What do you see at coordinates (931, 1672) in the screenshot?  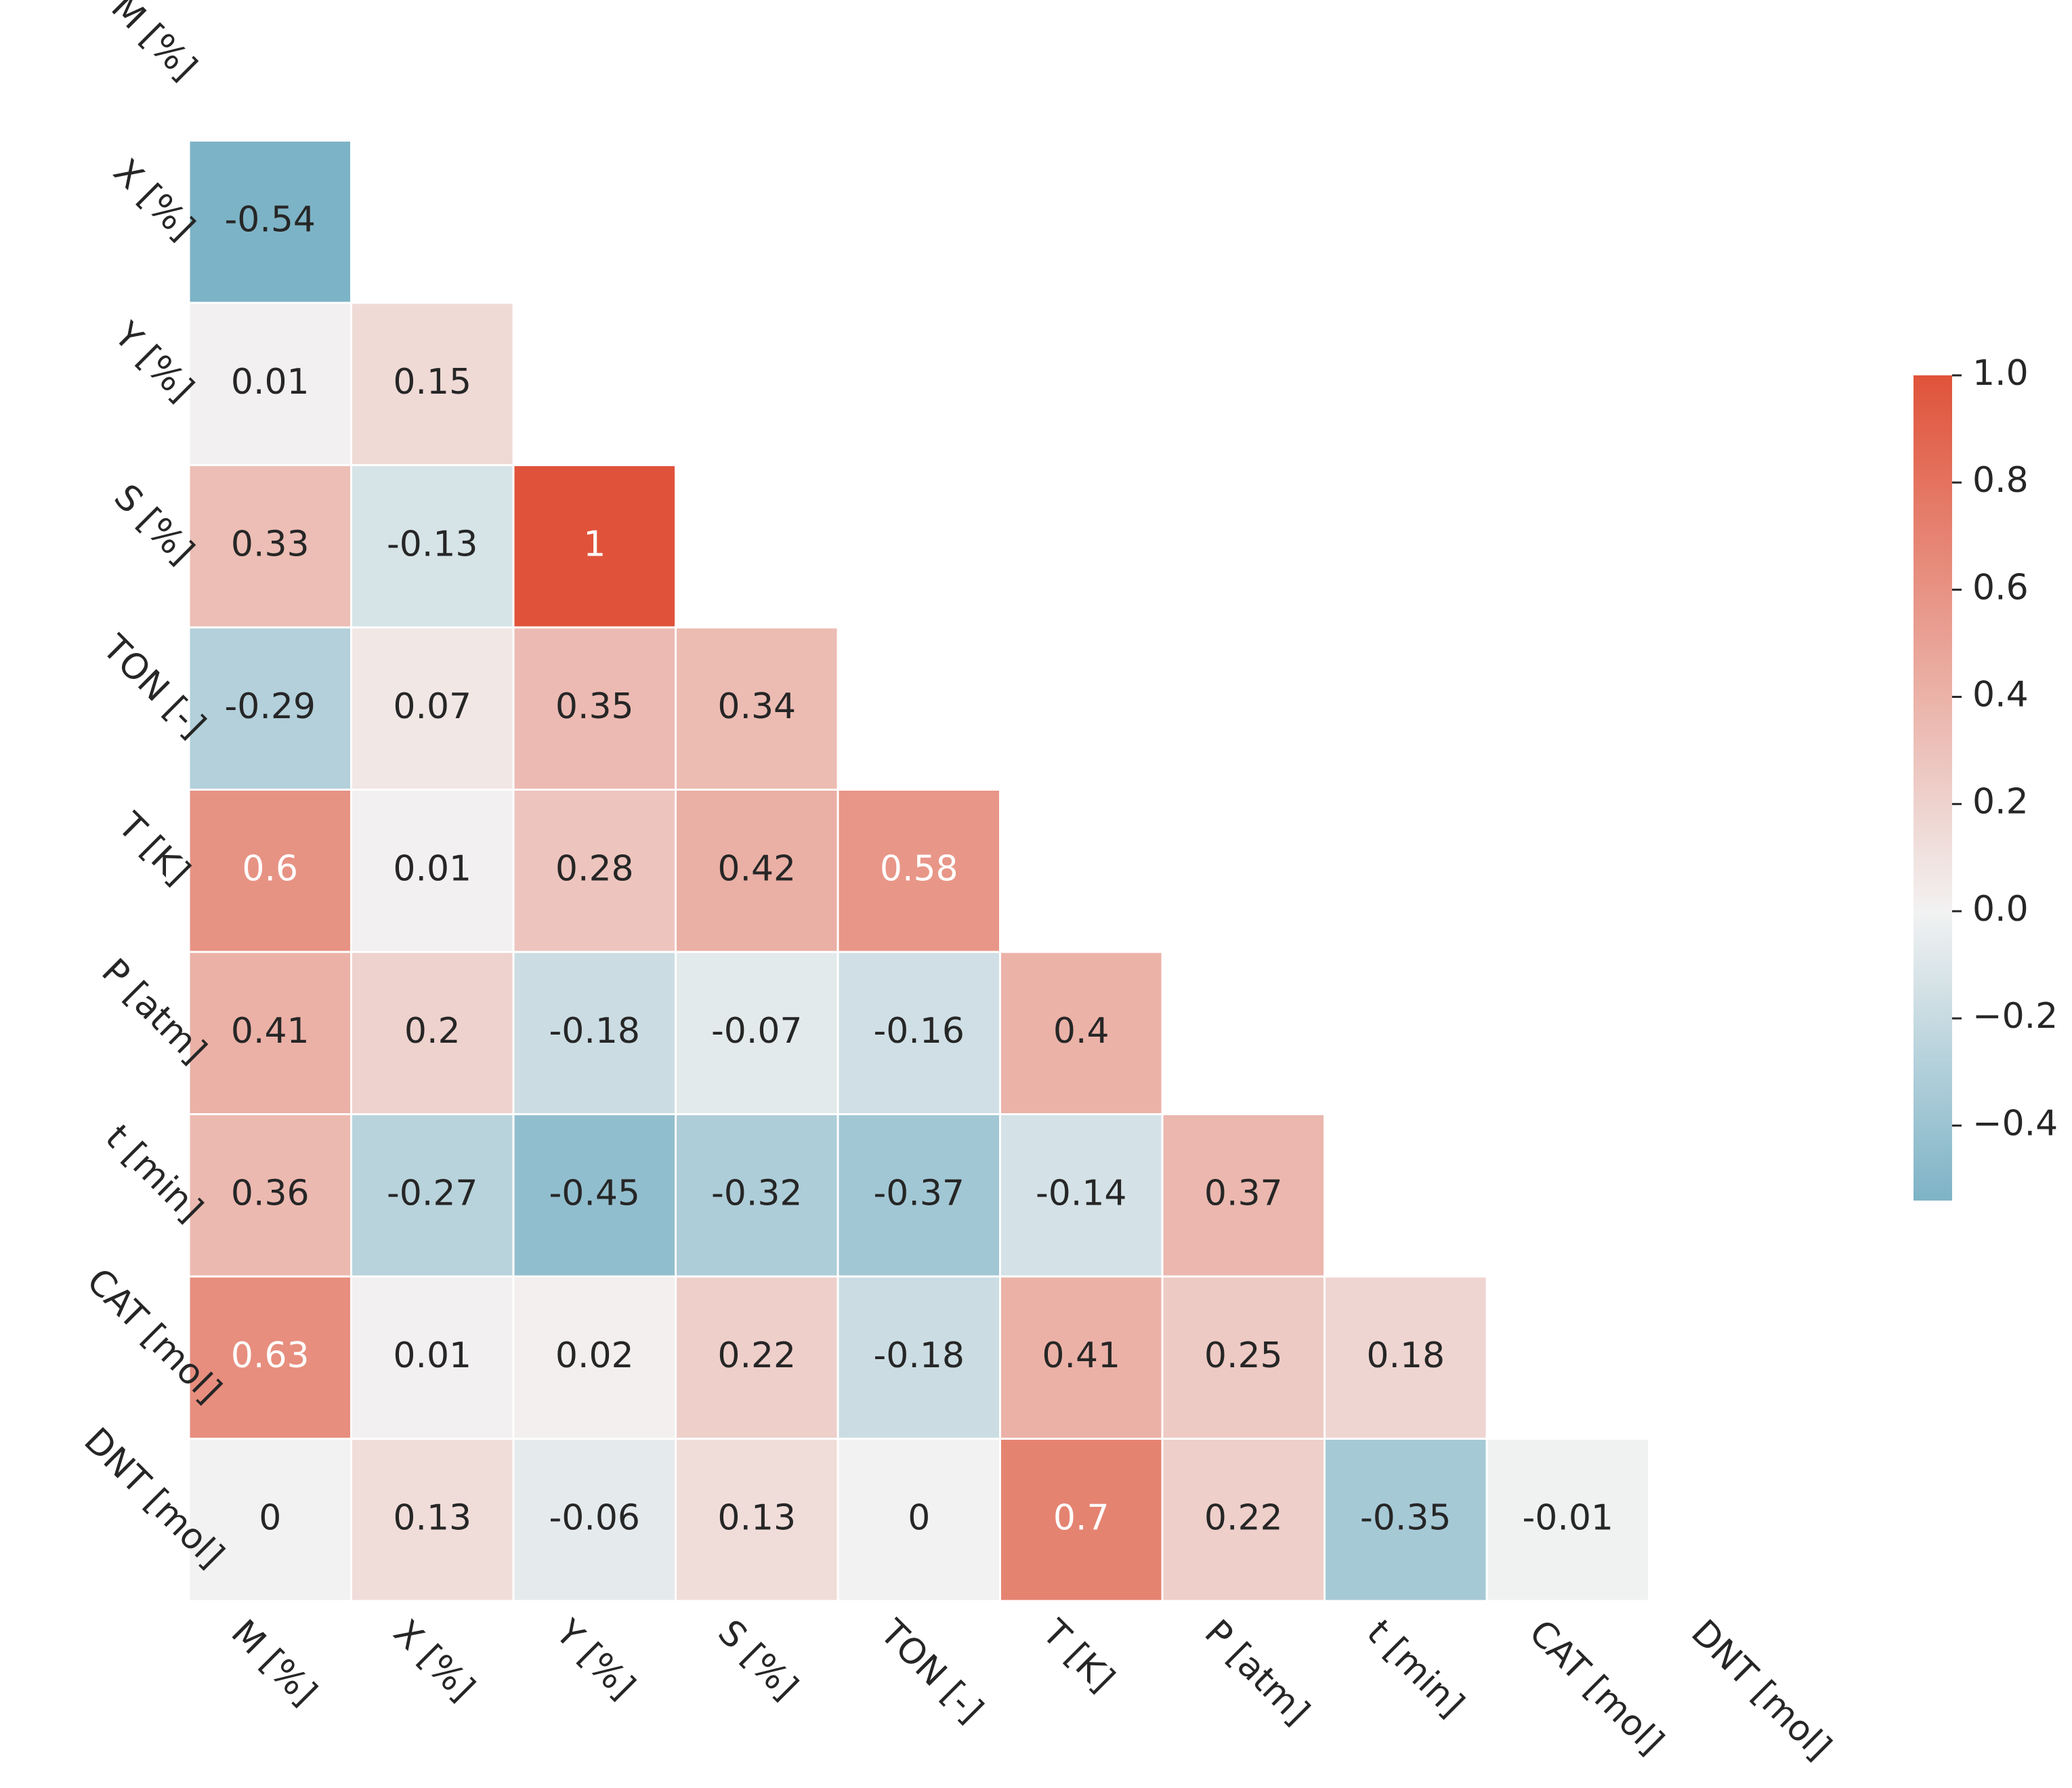 I see `x-tick-label: TON [-]` at bounding box center [931, 1672].